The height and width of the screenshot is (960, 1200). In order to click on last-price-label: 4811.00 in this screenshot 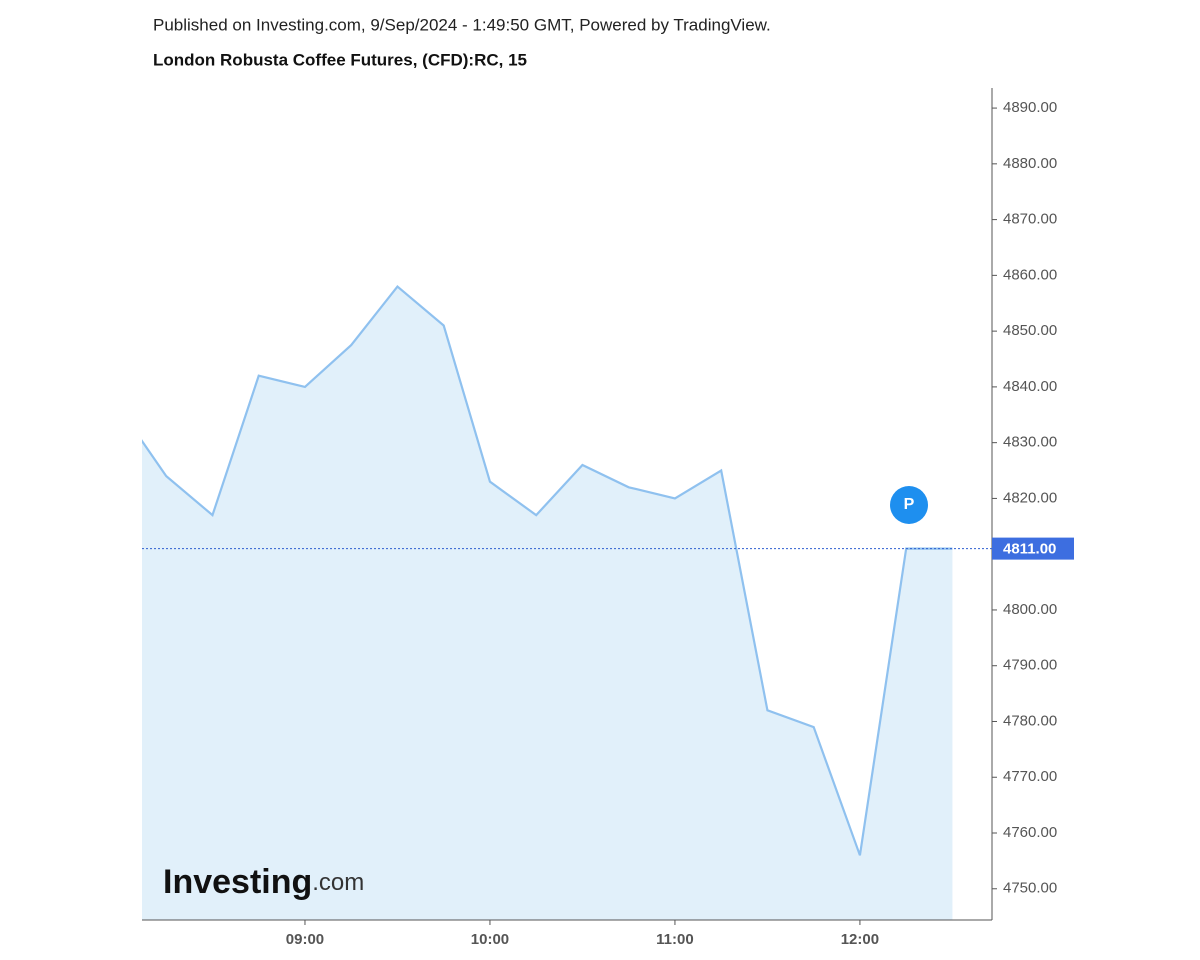, I will do `click(1029, 549)`.